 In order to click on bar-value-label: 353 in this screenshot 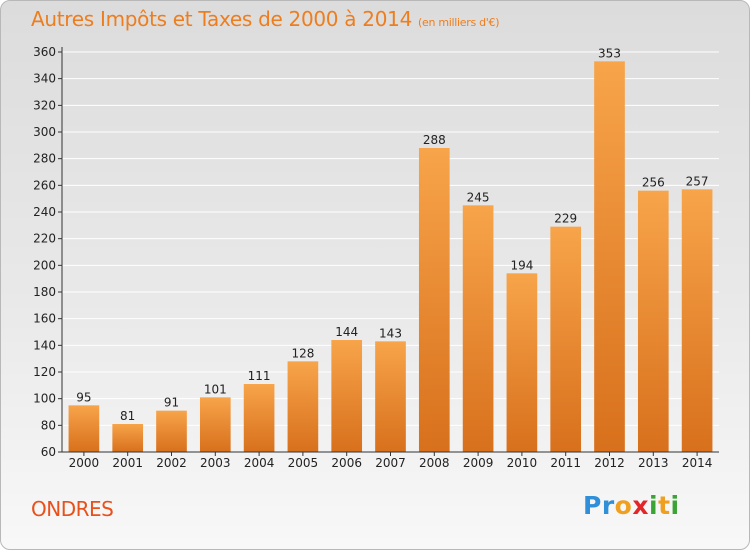, I will do `click(609, 53)`.